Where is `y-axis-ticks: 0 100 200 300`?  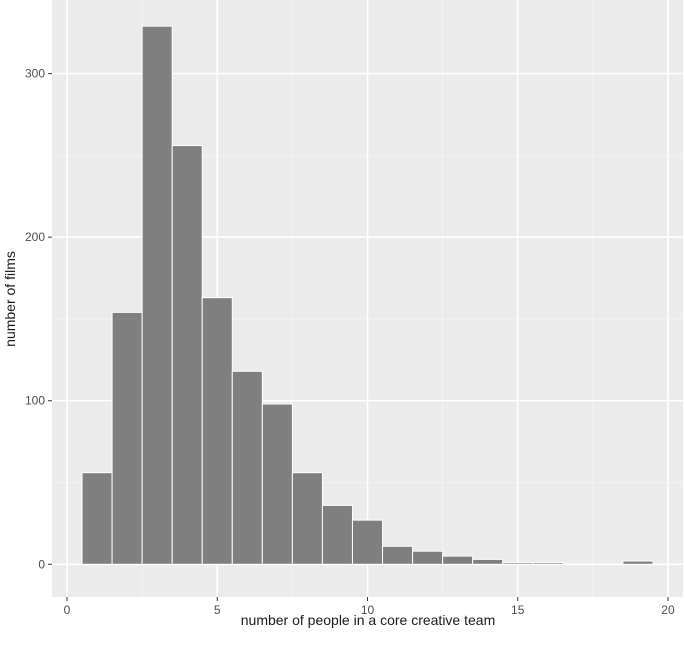
y-axis-ticks: 0 100 200 300 is located at coordinates (38, 319).